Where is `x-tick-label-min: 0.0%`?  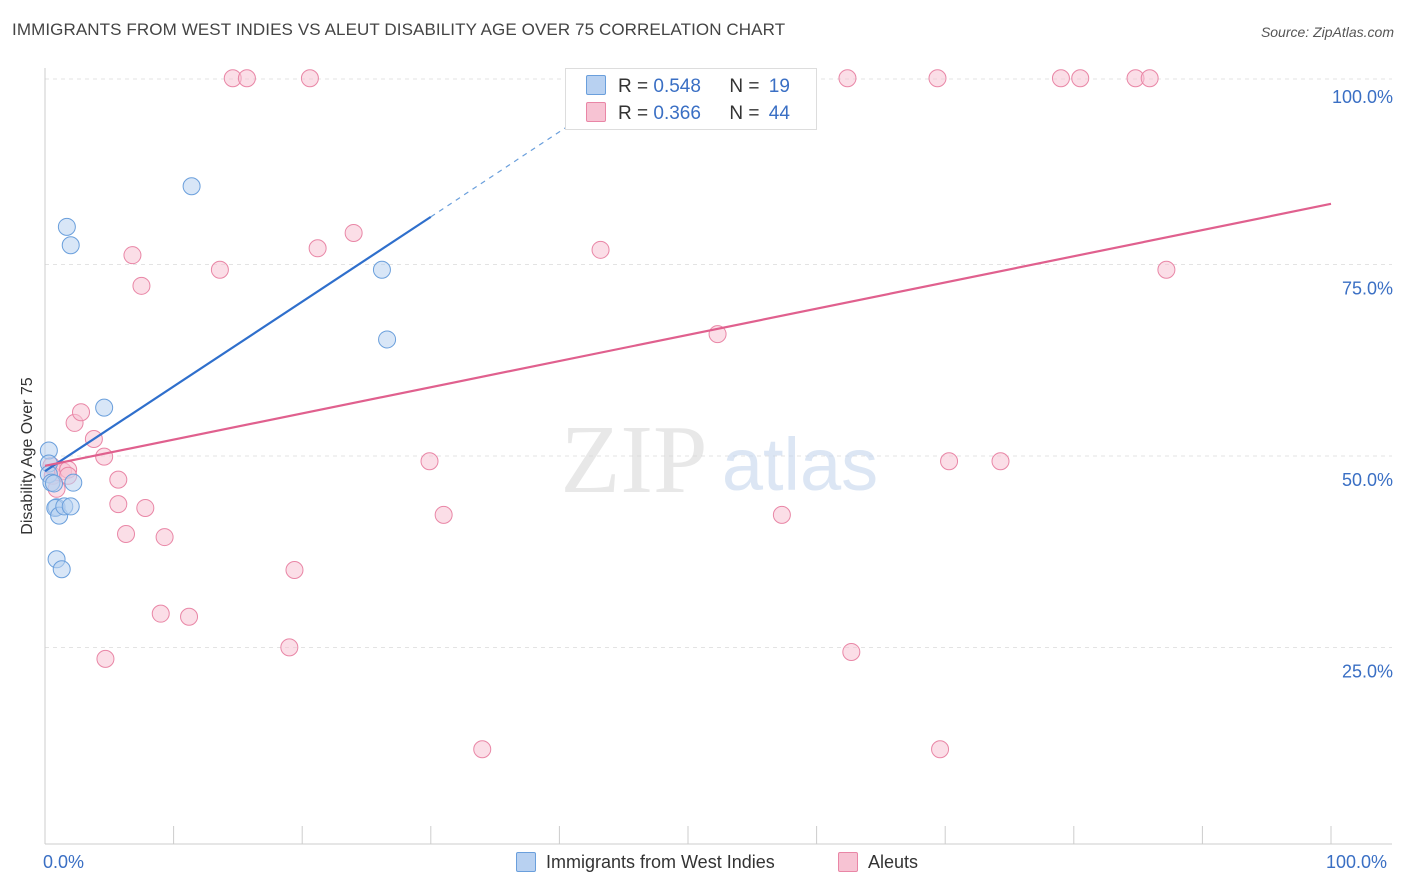 x-tick-label-min: 0.0% is located at coordinates (64, 862).